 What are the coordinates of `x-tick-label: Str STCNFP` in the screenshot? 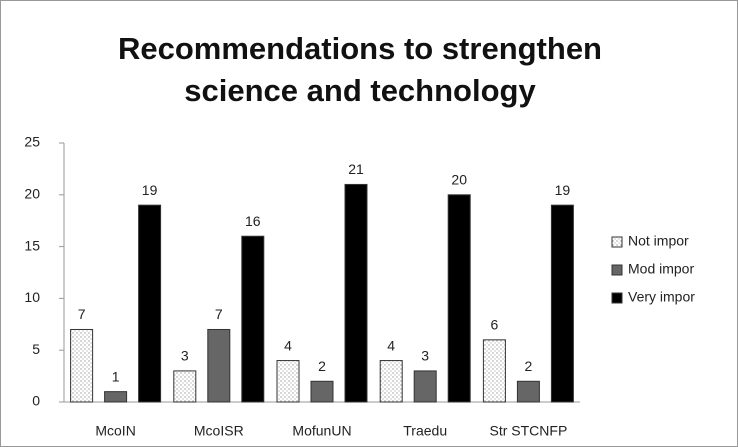 It's located at (529, 431).